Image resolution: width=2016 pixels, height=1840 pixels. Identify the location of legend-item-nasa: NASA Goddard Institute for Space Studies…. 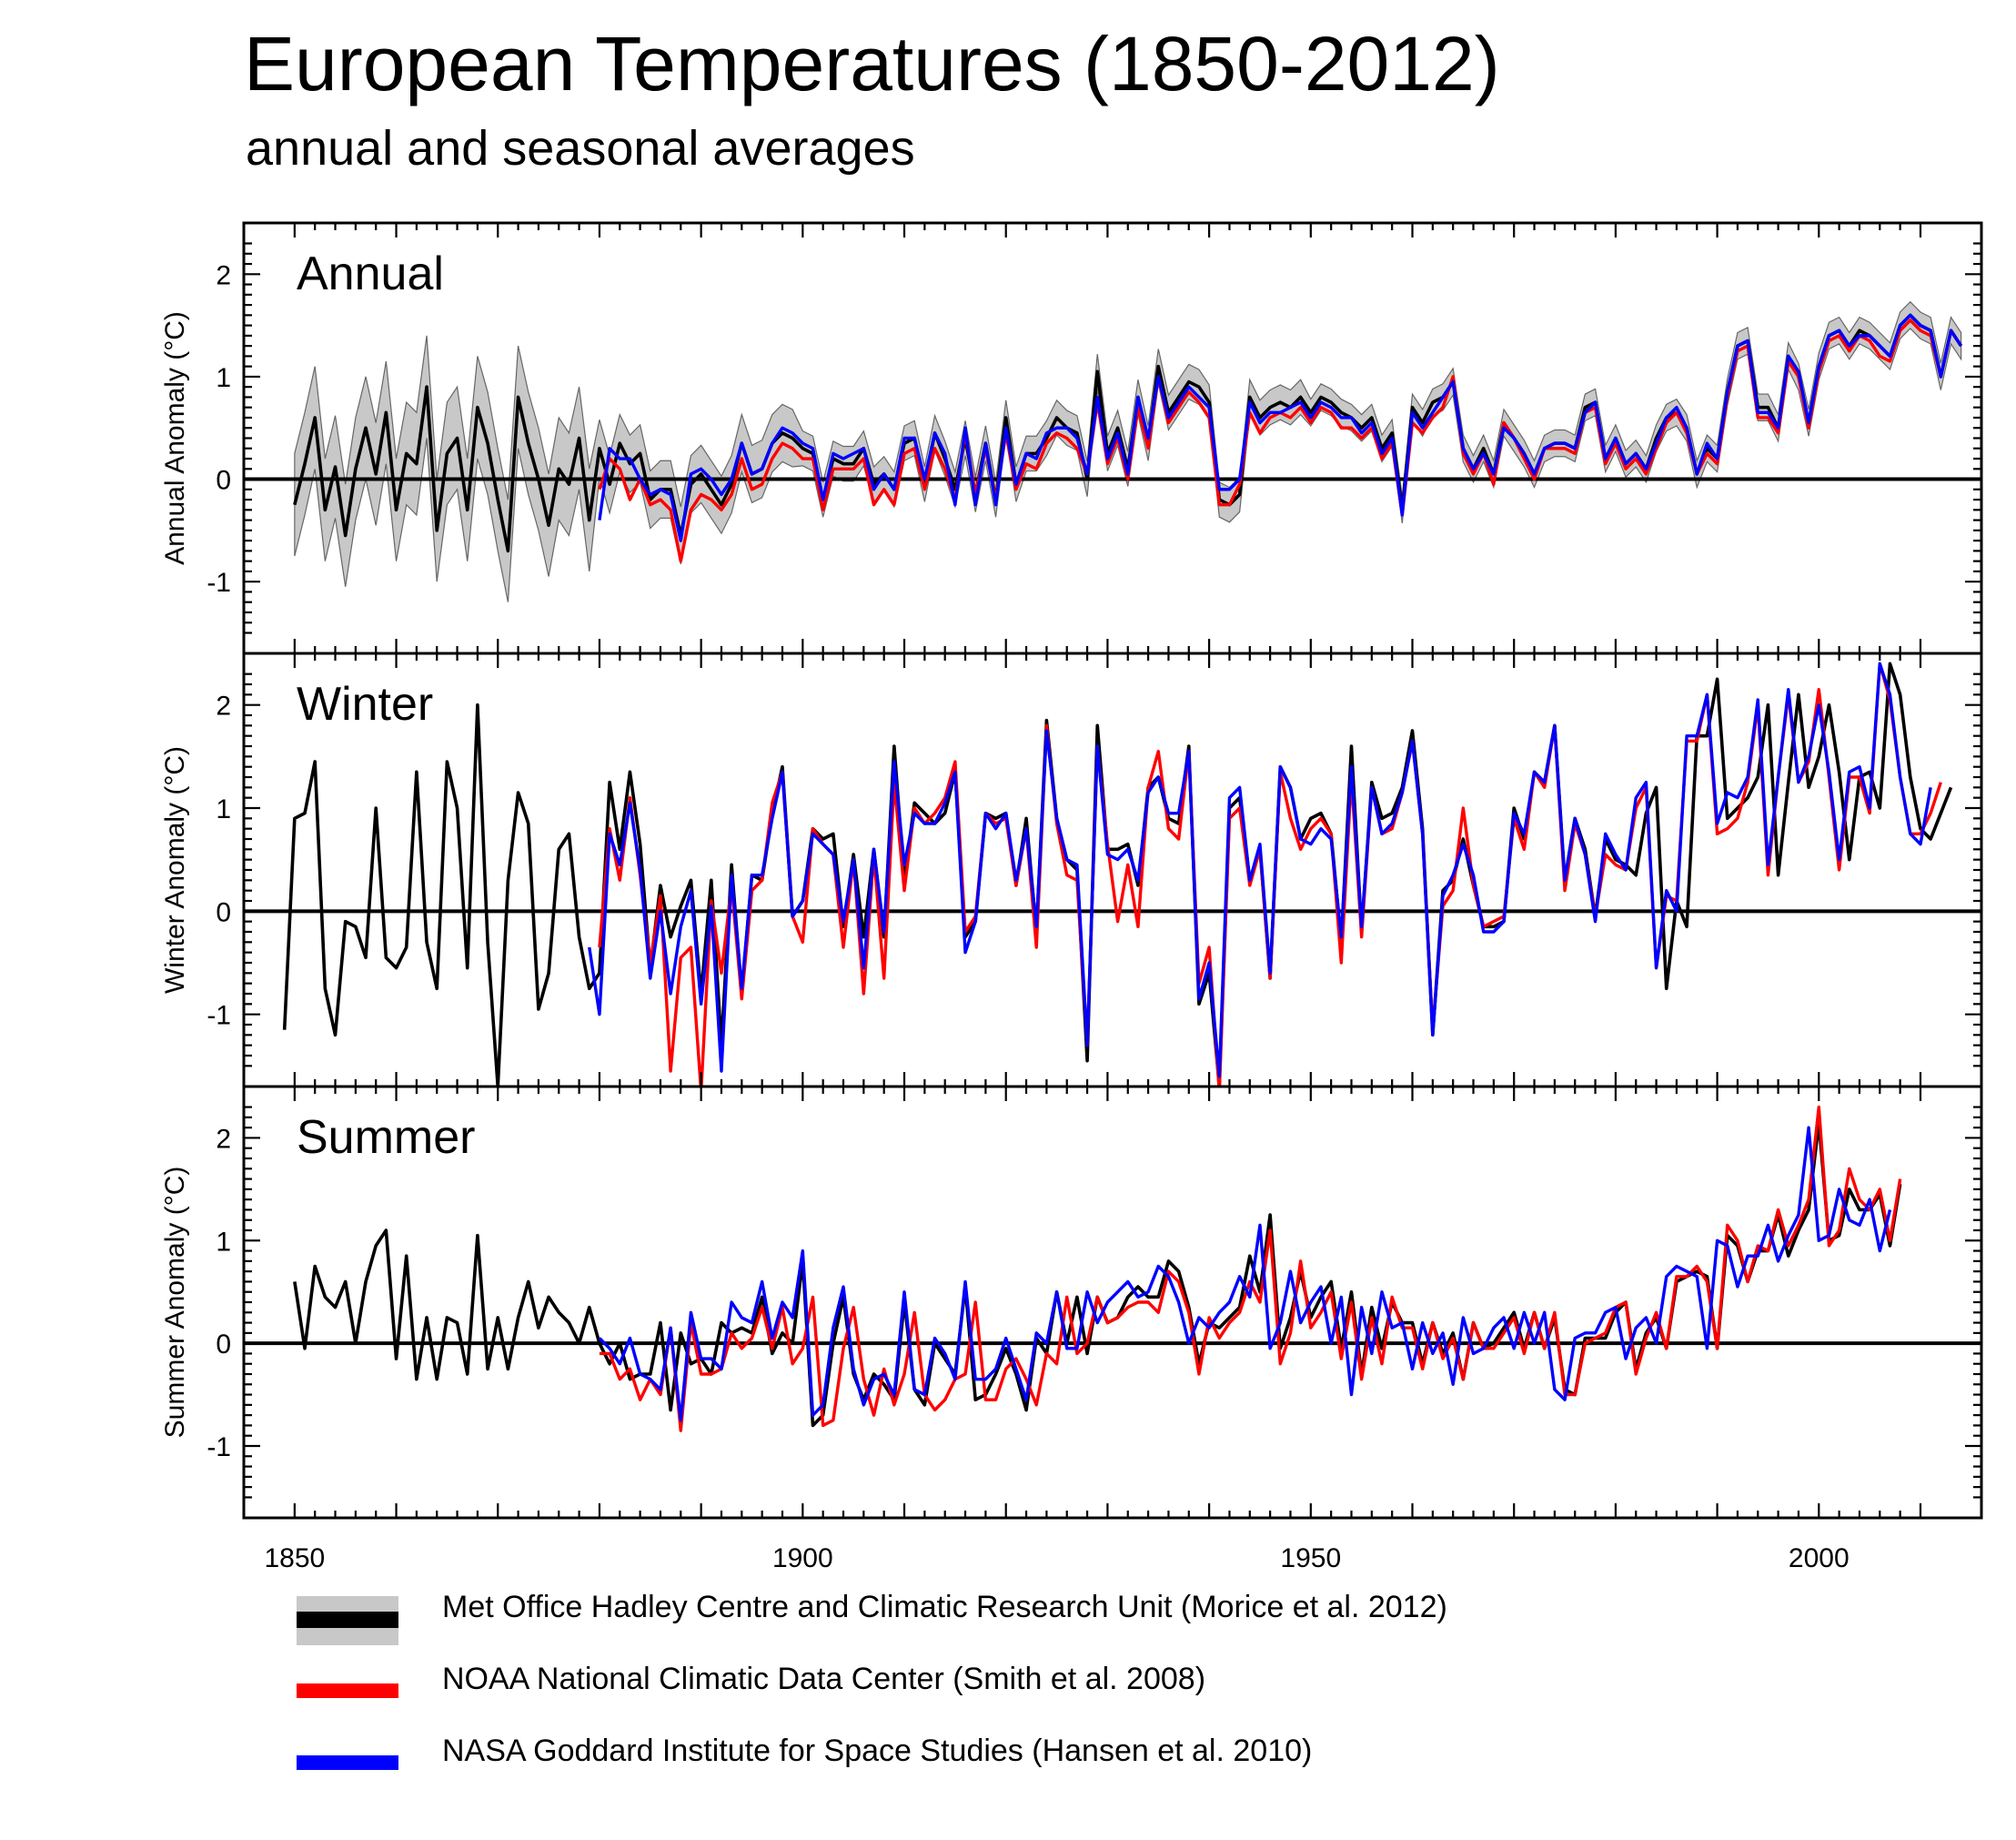
(805, 1752).